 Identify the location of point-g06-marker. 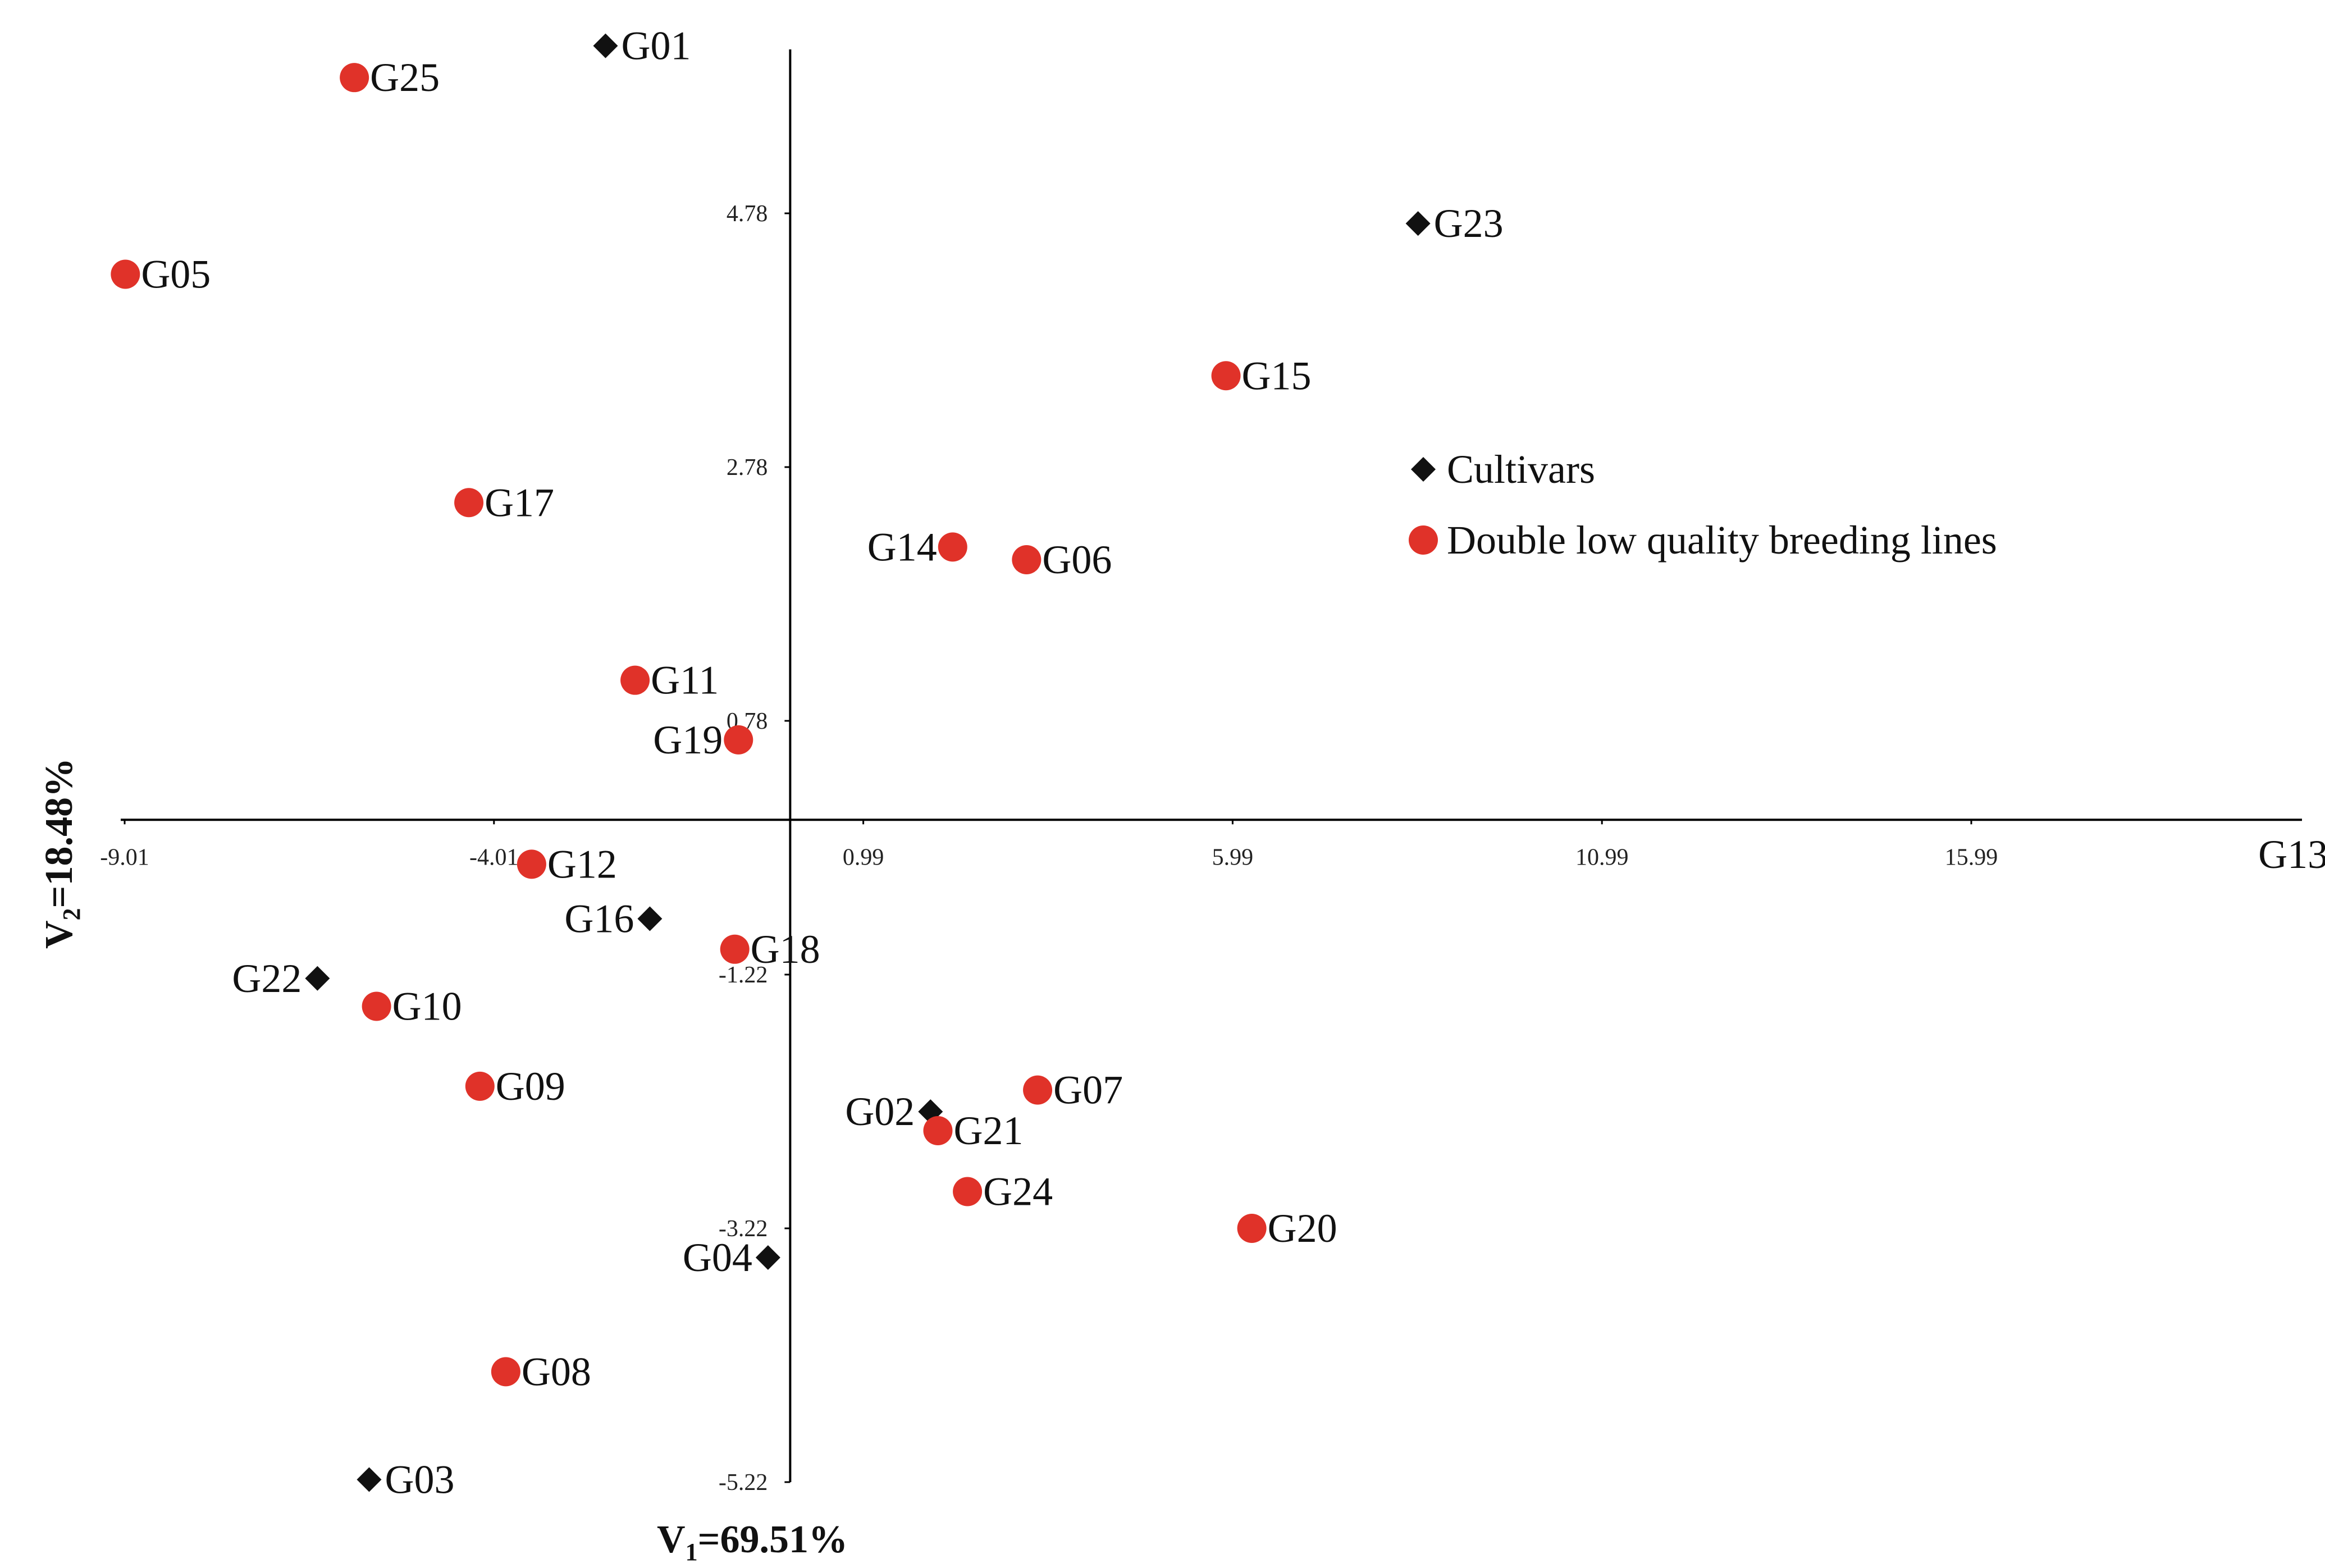
(1027, 559).